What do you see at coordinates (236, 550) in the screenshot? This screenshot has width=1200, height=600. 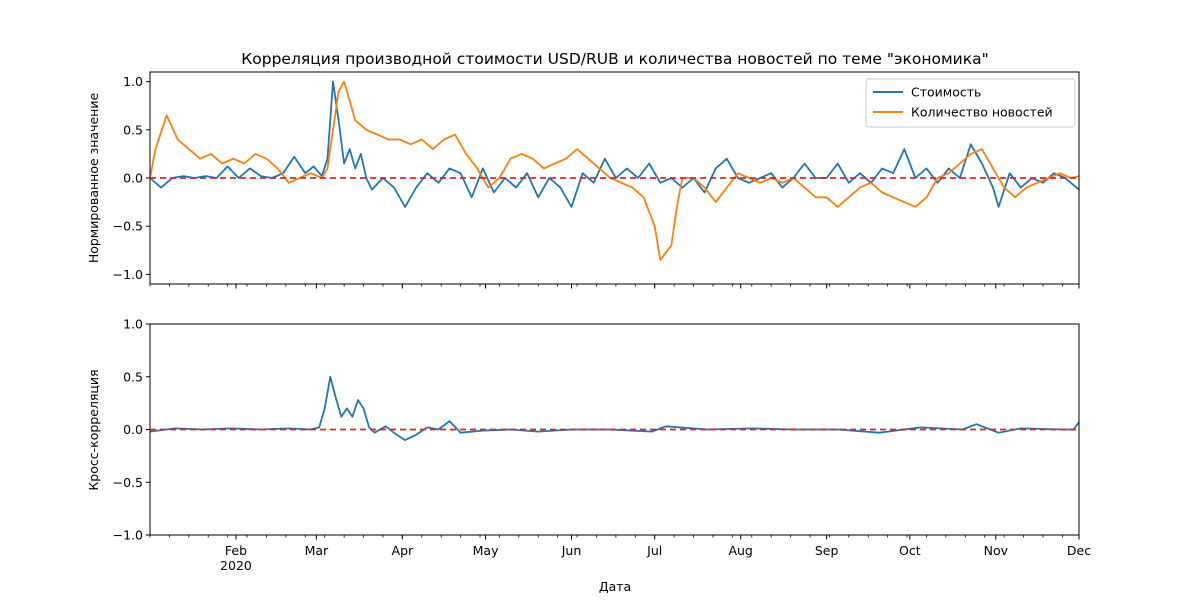 I see `x-tick-label: Feb` at bounding box center [236, 550].